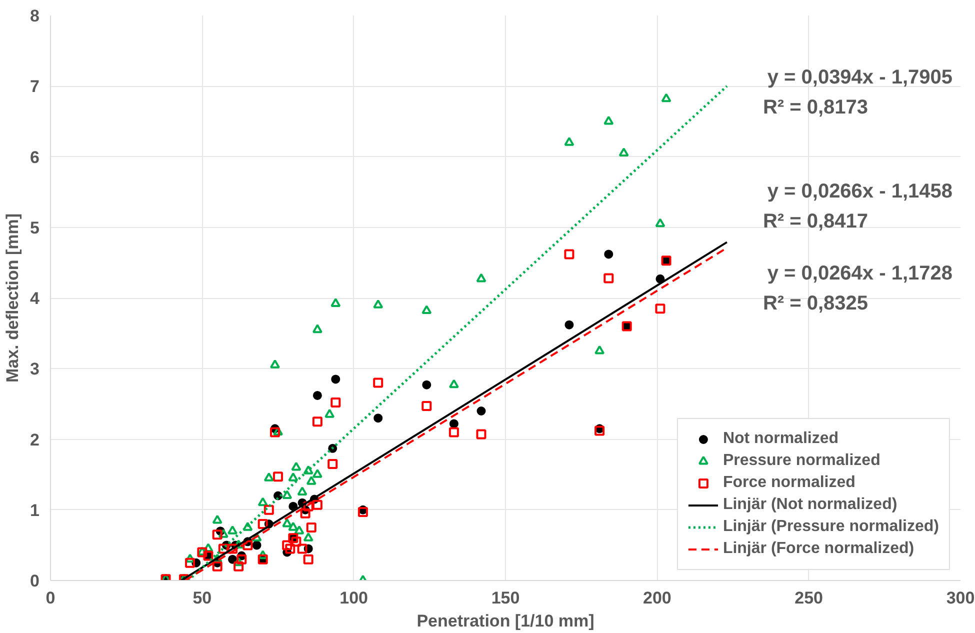  I want to click on y-tick-label: 7, so click(35, 86).